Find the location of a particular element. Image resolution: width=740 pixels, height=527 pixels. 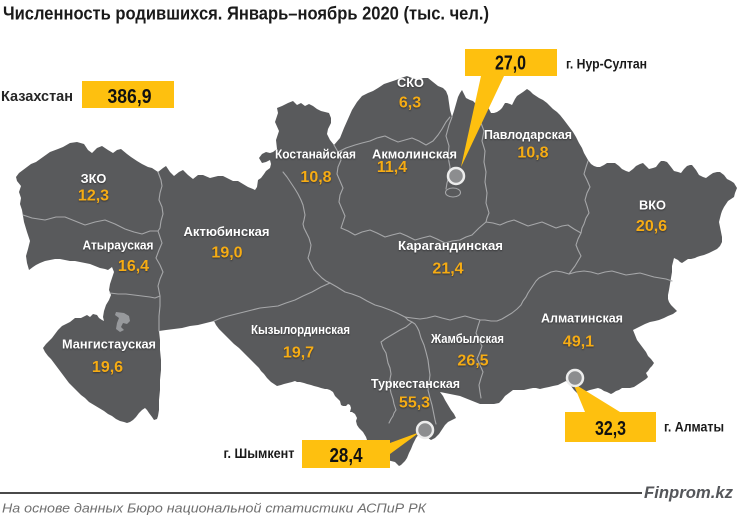

svg-text: 11,4 is located at coordinates (392, 167).